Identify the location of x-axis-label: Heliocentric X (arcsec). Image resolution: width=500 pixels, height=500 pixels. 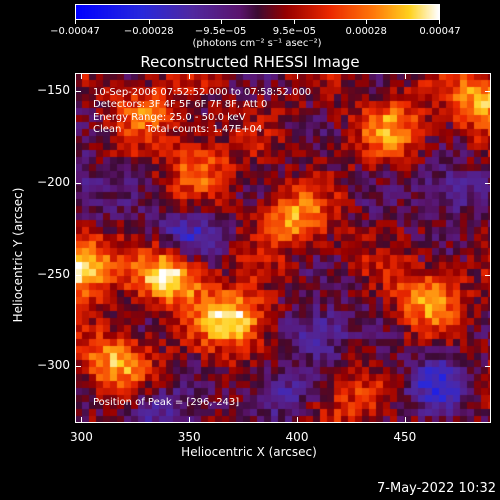
(249, 452).